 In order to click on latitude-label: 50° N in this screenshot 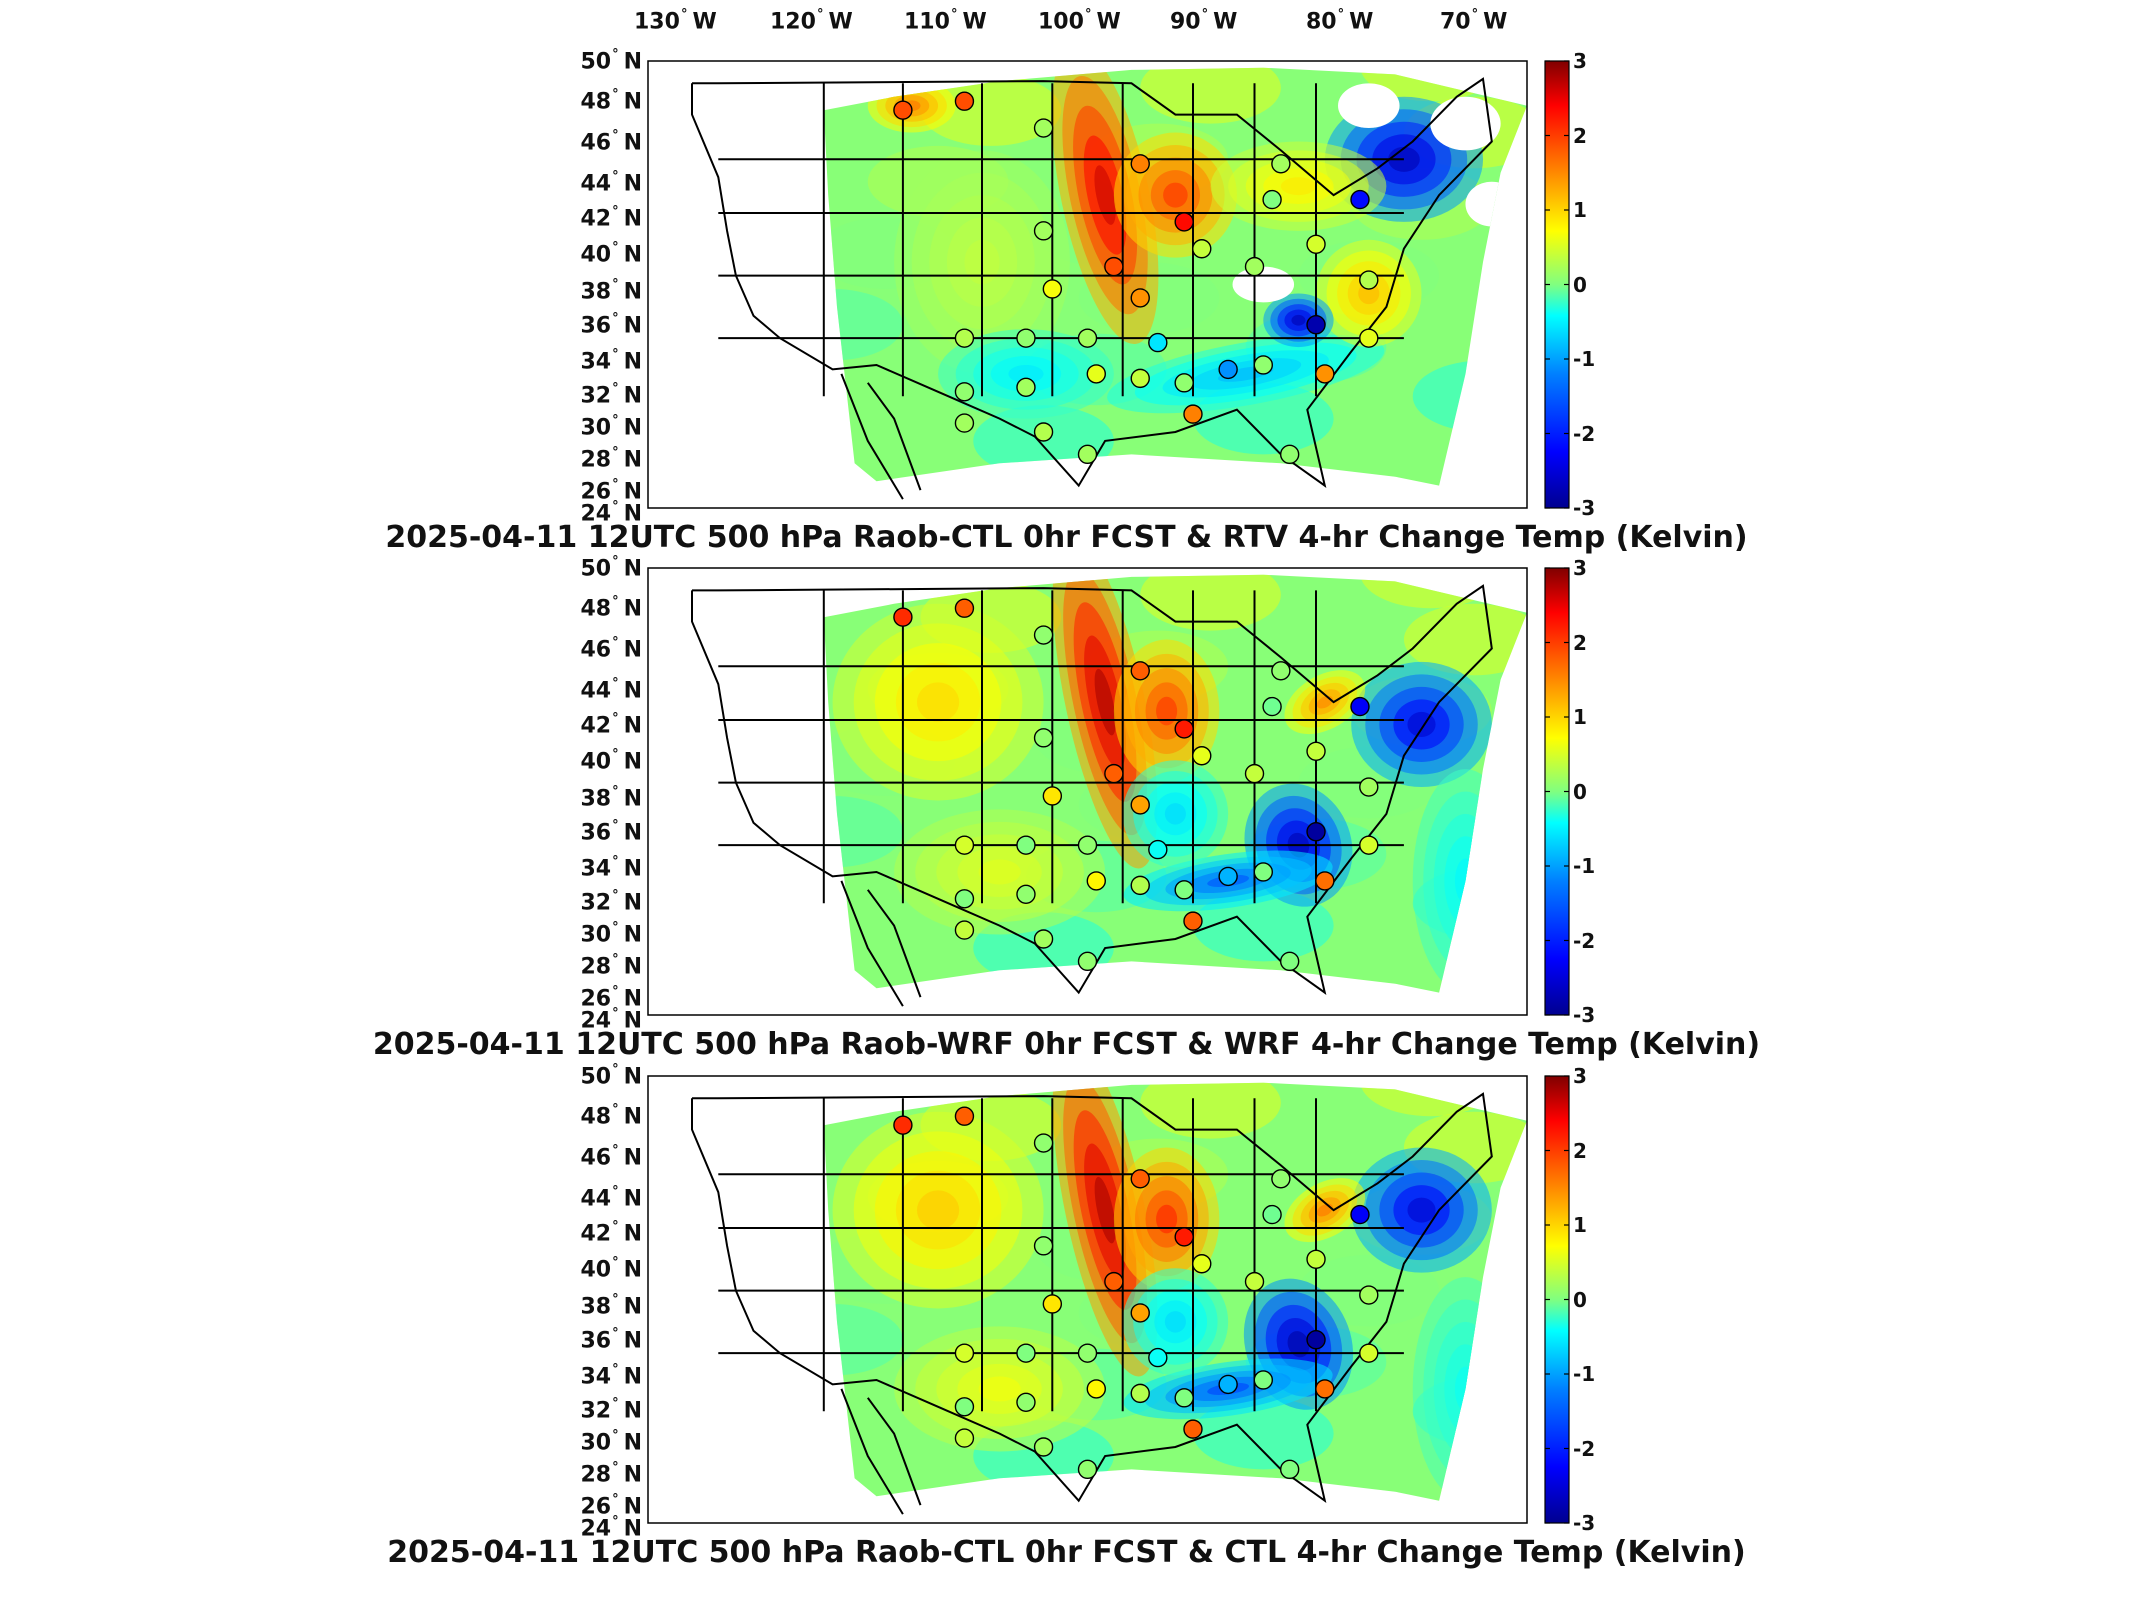, I will do `click(611, 1076)`.